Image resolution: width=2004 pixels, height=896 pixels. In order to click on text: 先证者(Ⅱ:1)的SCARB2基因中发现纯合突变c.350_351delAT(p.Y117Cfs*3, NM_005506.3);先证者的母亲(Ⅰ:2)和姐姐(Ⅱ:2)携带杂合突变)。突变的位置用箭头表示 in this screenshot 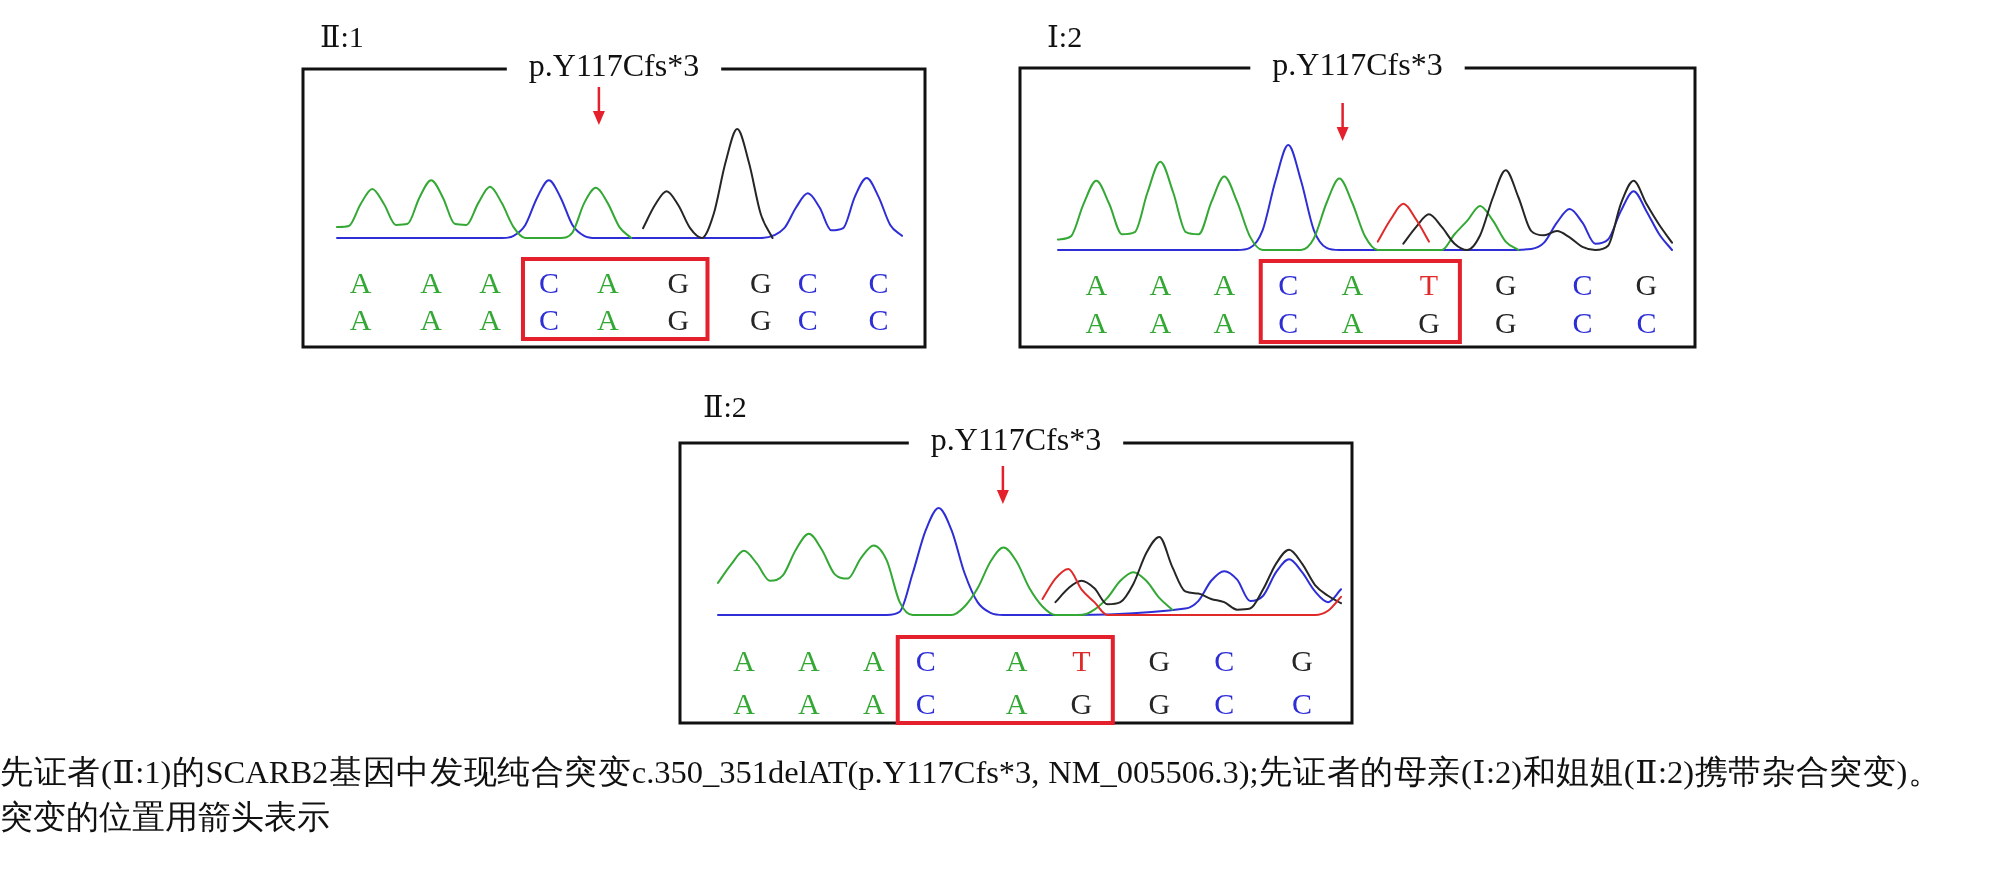, I will do `click(970, 794)`.